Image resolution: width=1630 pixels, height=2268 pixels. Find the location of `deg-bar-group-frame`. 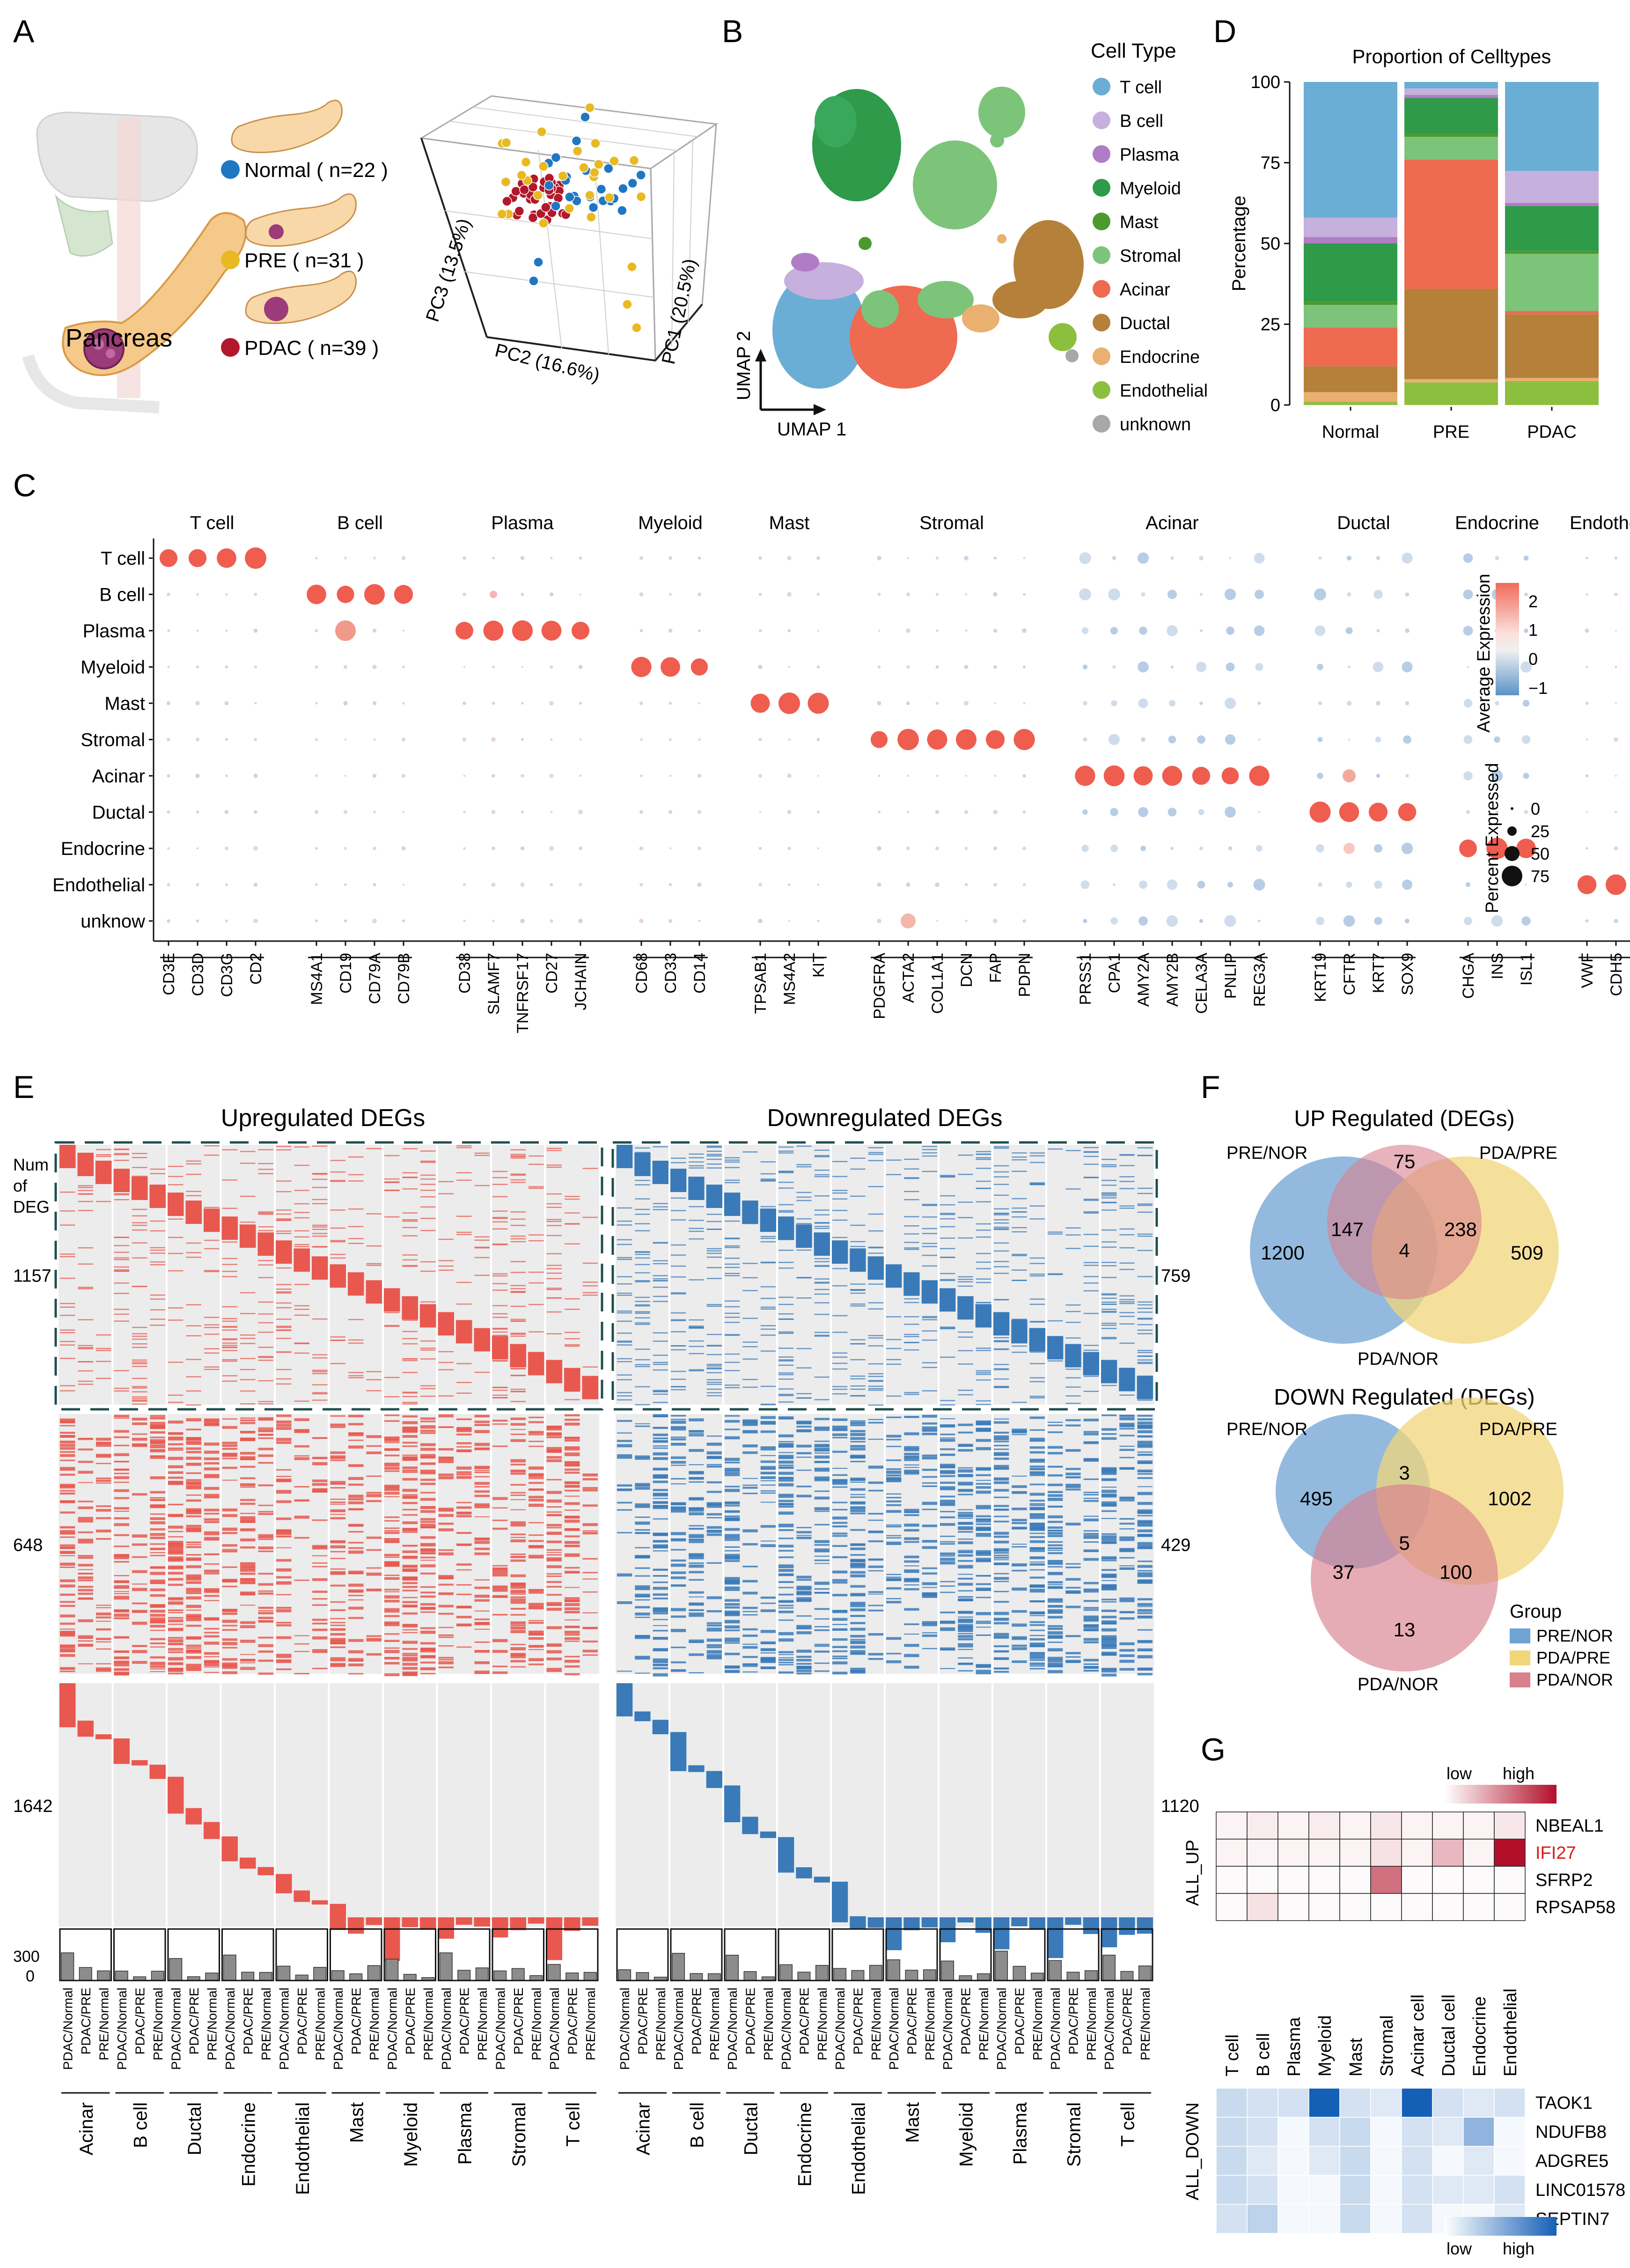

deg-bar-group-frame is located at coordinates (247, 1954).